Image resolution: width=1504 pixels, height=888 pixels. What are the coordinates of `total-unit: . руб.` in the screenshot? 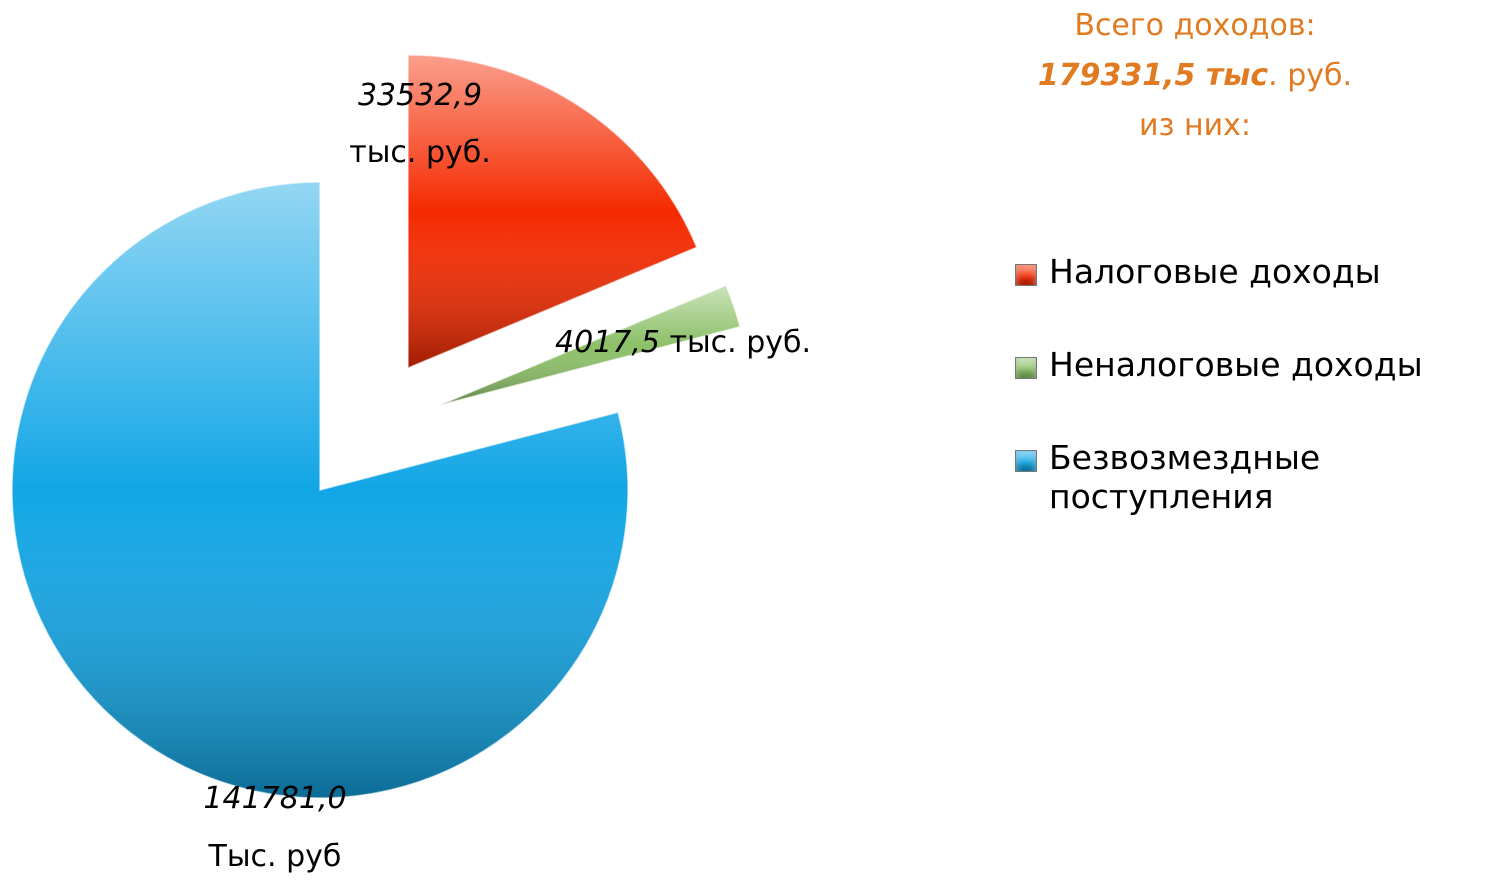 It's located at (1310, 75).